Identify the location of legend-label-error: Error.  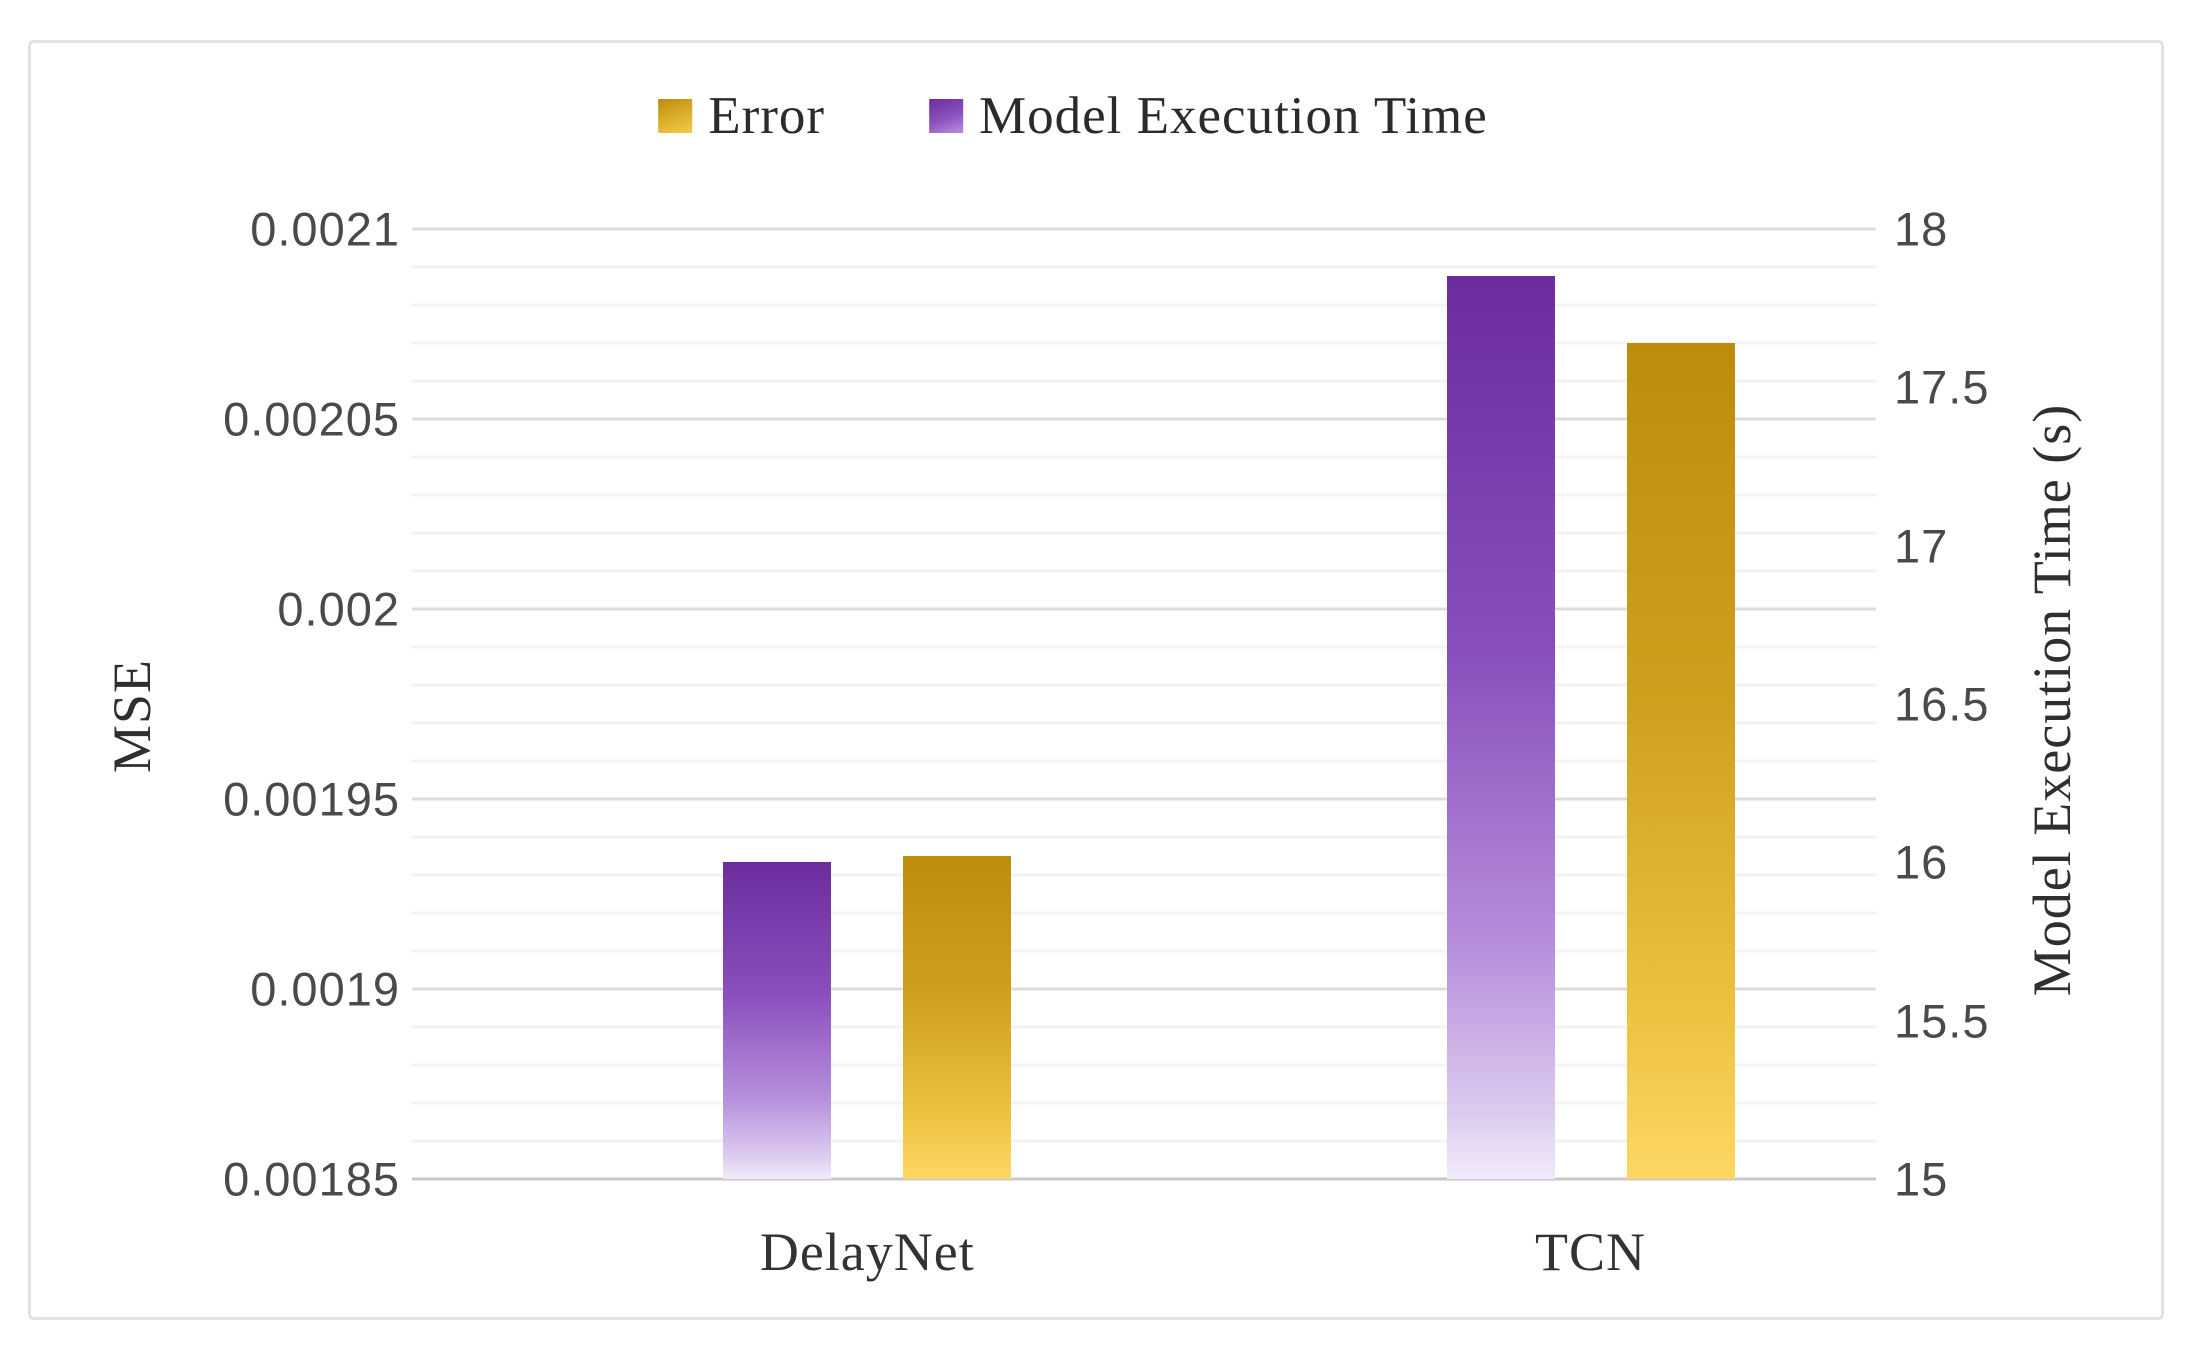
(767, 116).